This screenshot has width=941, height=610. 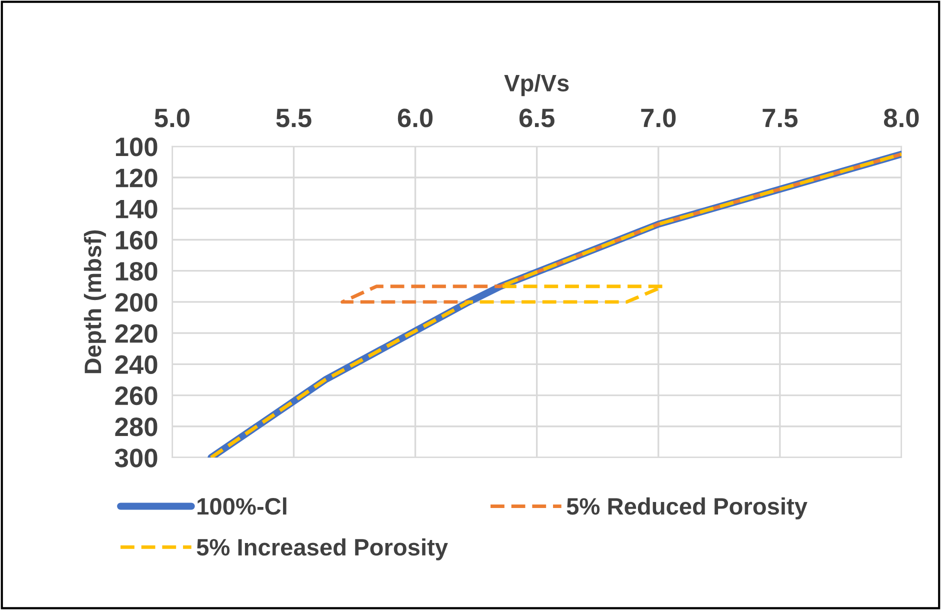 I want to click on y-tick-label: 300, so click(x=136, y=458).